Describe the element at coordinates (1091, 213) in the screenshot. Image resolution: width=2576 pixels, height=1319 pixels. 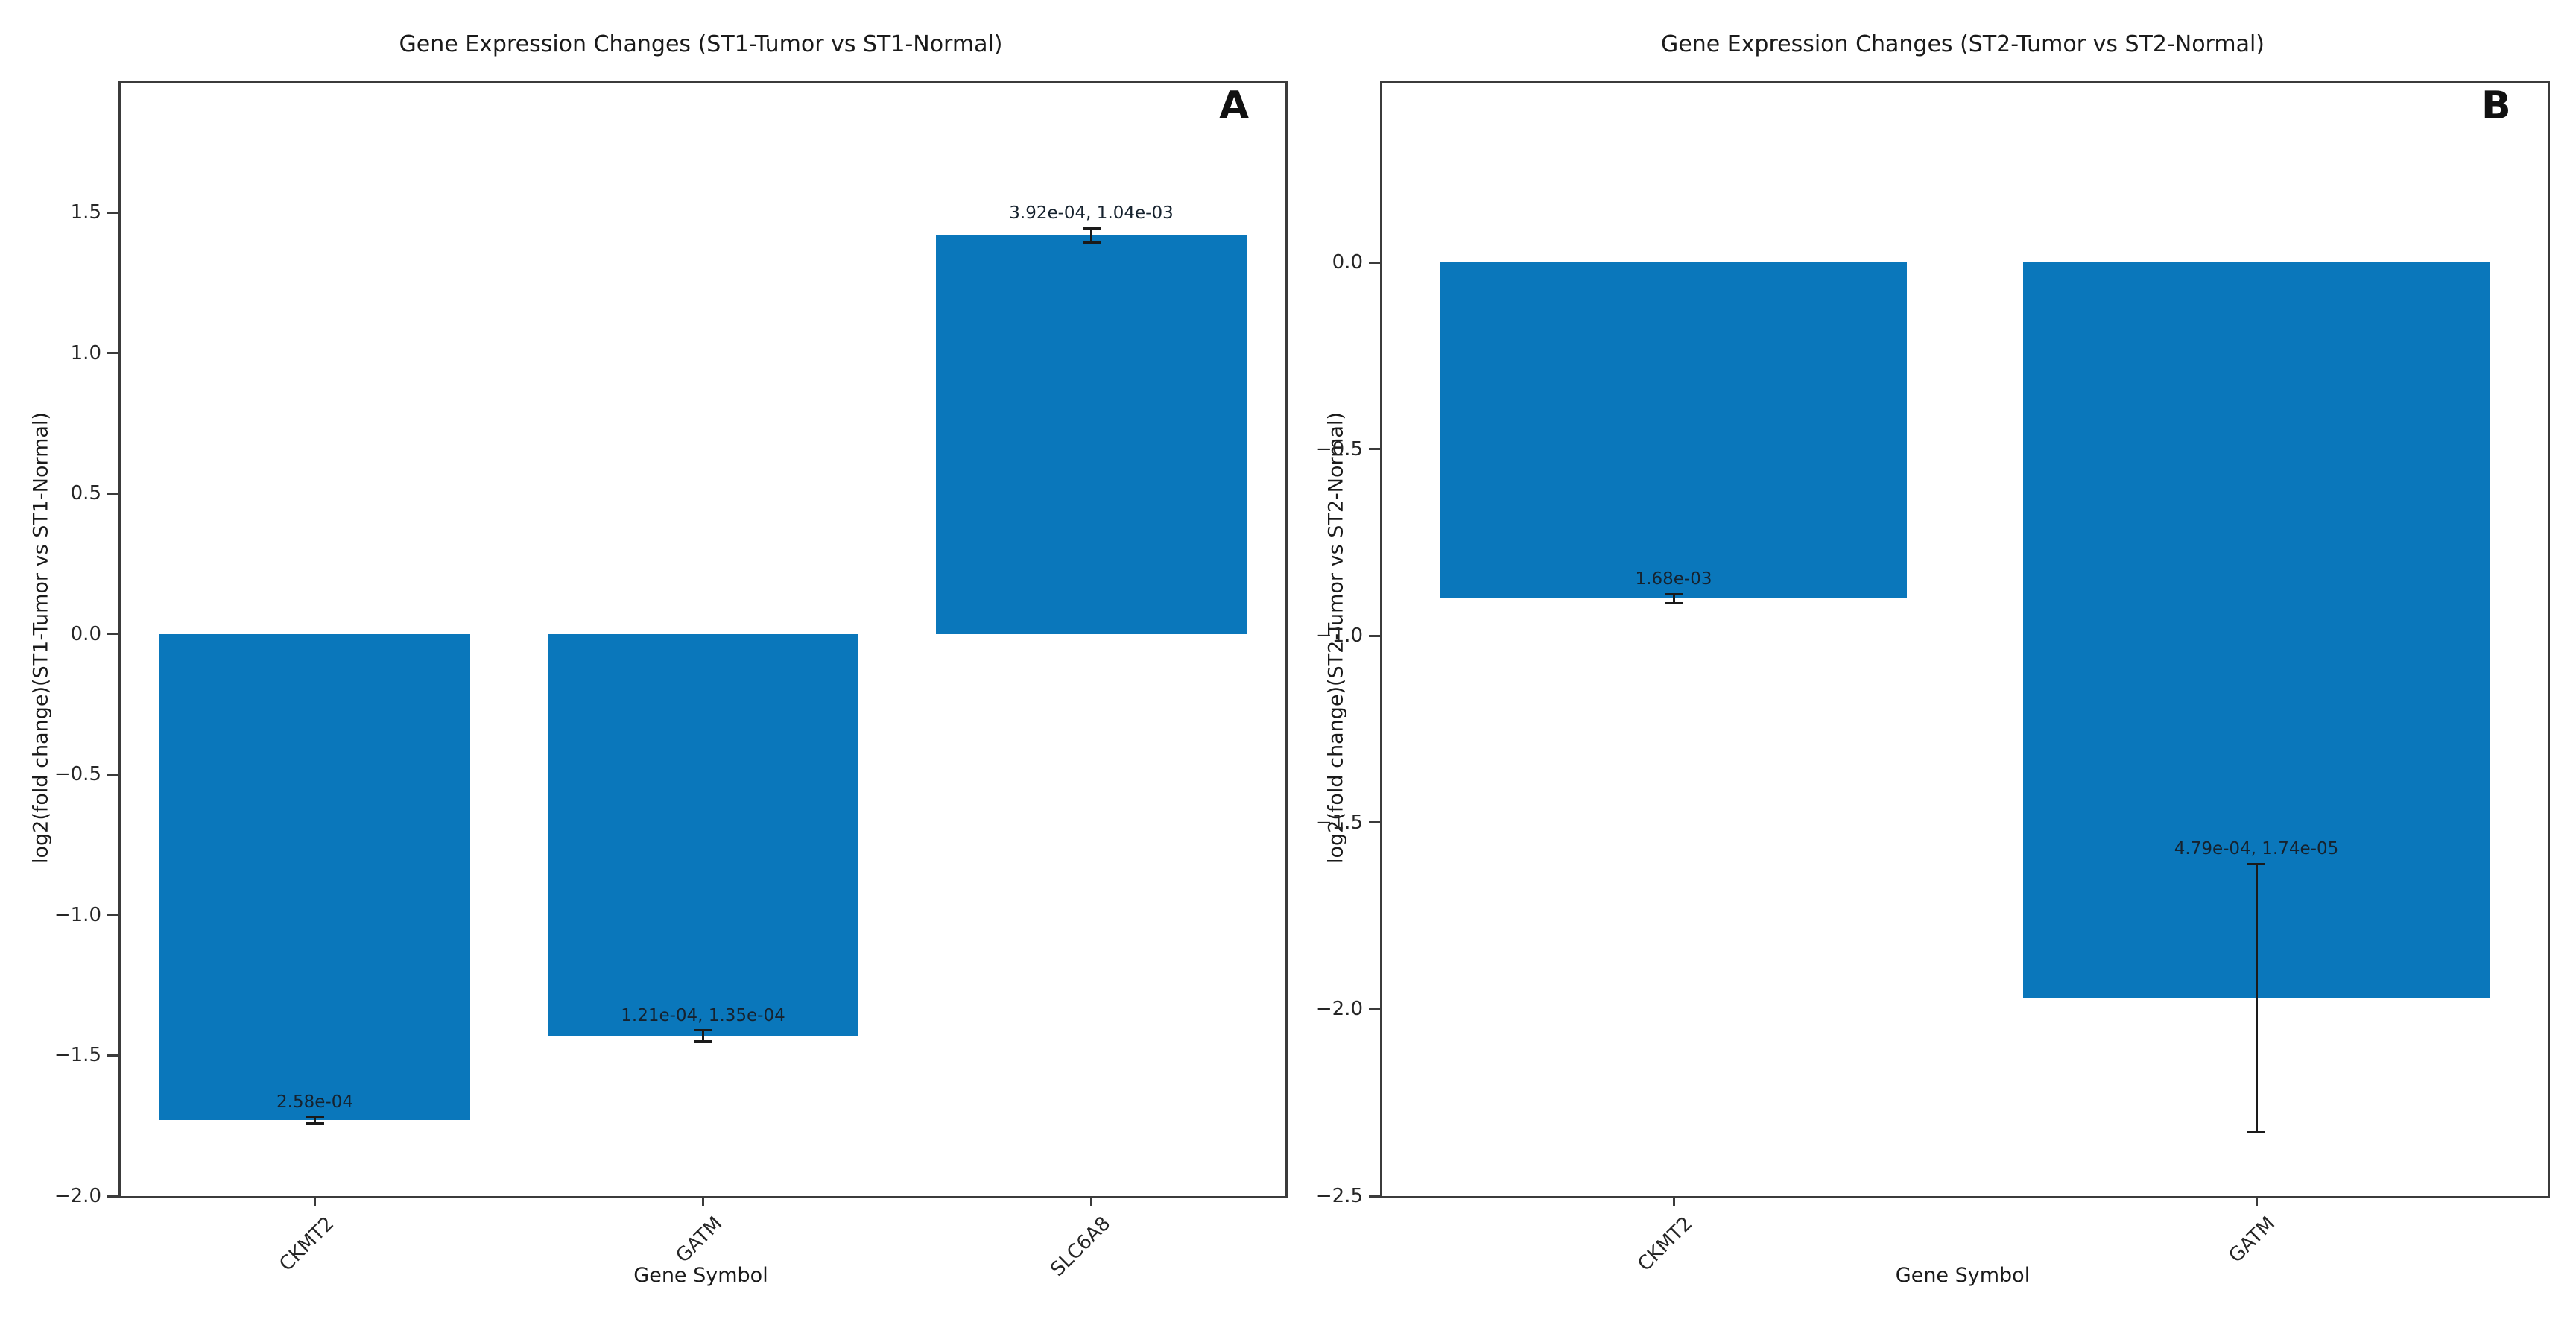
I see `bar-annotation: 3.92e-04, 1.04e-03` at that location.